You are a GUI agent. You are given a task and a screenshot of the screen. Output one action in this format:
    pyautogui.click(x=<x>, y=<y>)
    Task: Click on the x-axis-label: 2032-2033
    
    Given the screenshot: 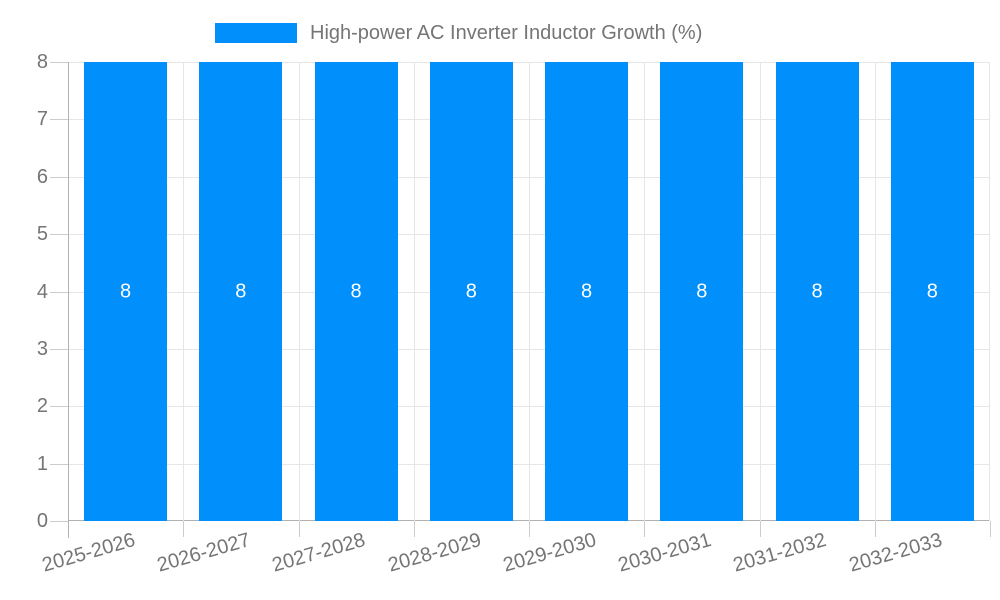 What is the action you would take?
    pyautogui.click(x=895, y=553)
    